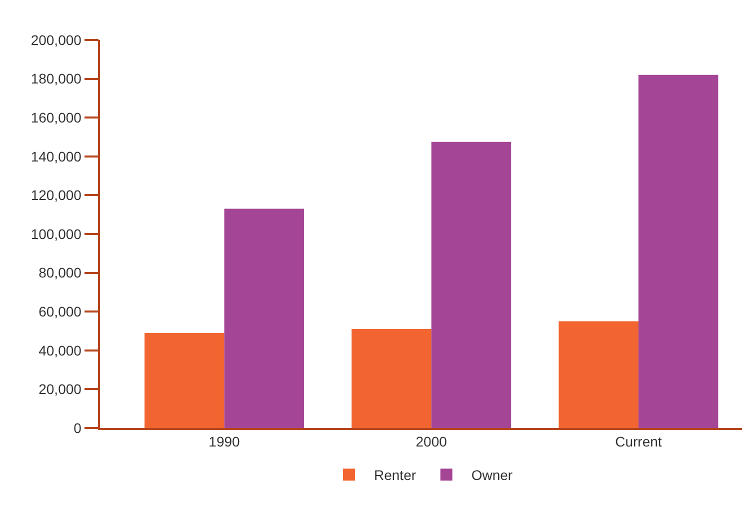 This screenshot has height=508, width=748. Describe the element at coordinates (395, 475) in the screenshot. I see `legend-label: Renter` at that location.